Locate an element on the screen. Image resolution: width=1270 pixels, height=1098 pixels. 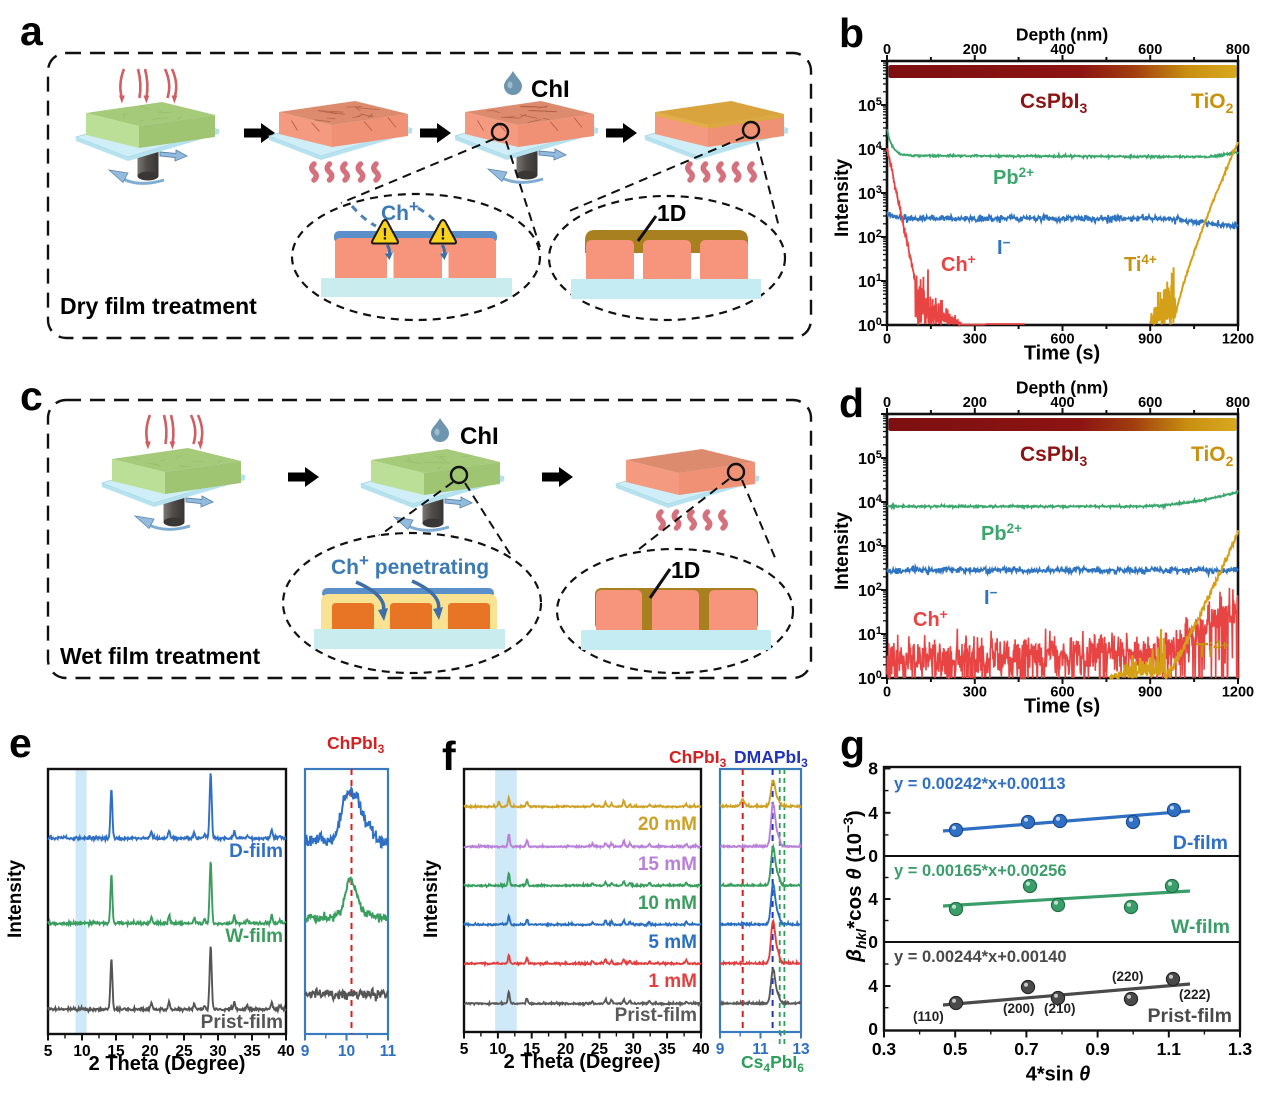
svg-text: g is located at coordinates (852, 745).